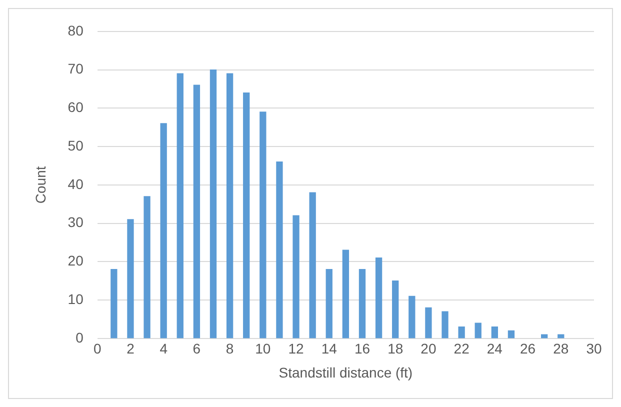  Describe the element at coordinates (594, 348) in the screenshot. I see `x-tick-label: 30` at that location.